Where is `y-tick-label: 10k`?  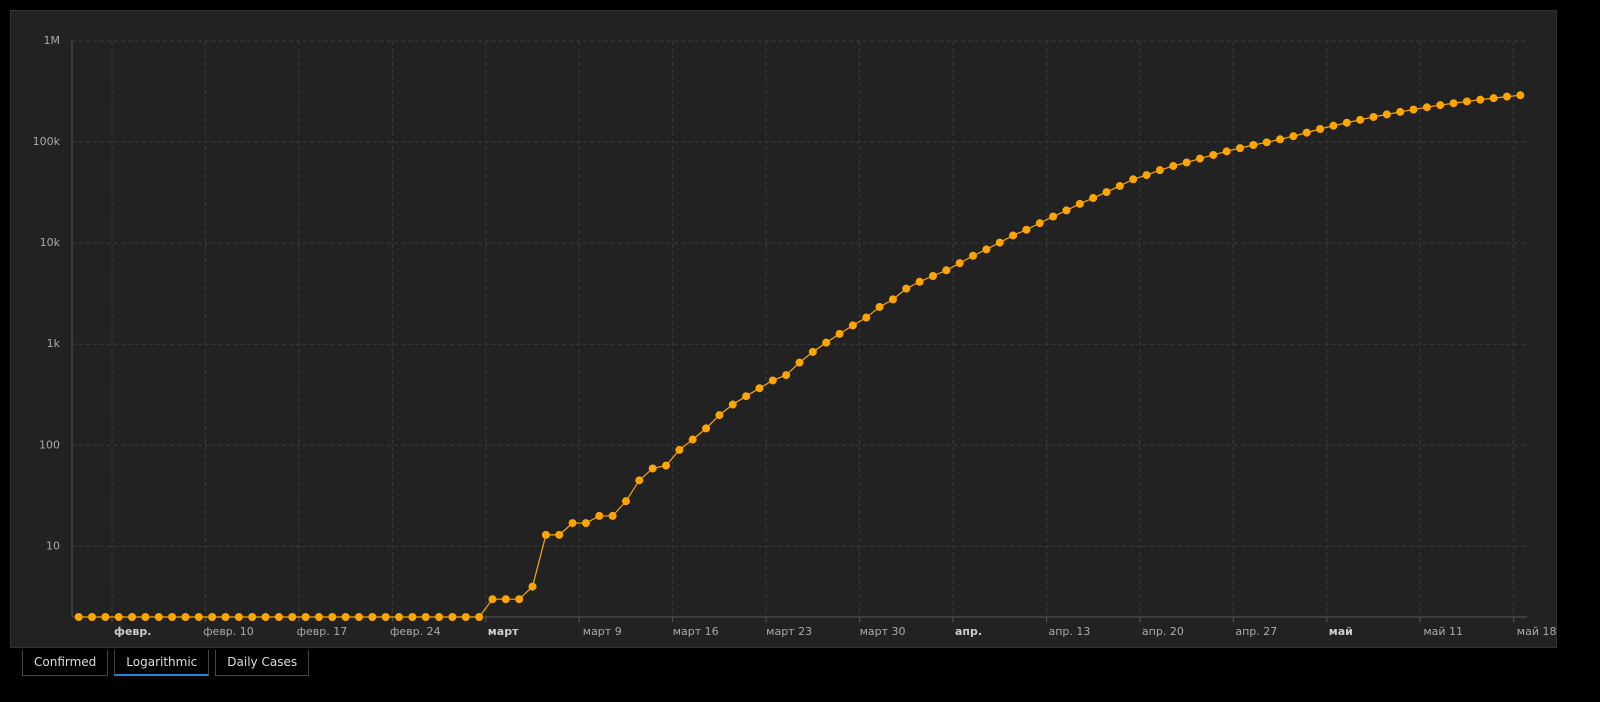 y-tick-label: 10k is located at coordinates (50, 242).